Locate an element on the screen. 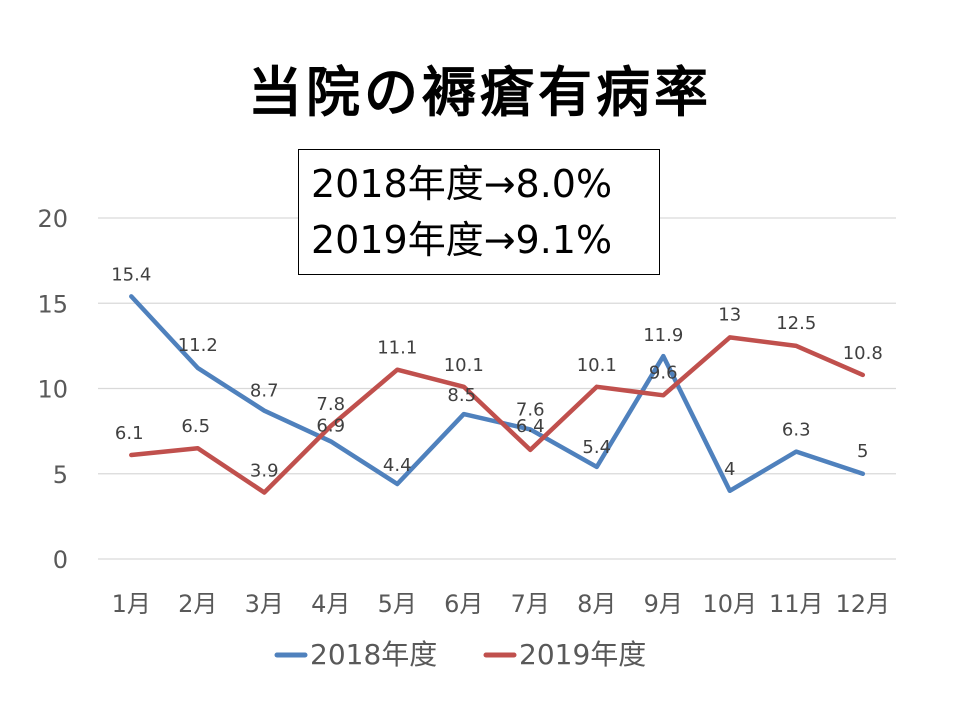  y-axis-ticks: 0 5 10 15 20 is located at coordinates (52, 389).